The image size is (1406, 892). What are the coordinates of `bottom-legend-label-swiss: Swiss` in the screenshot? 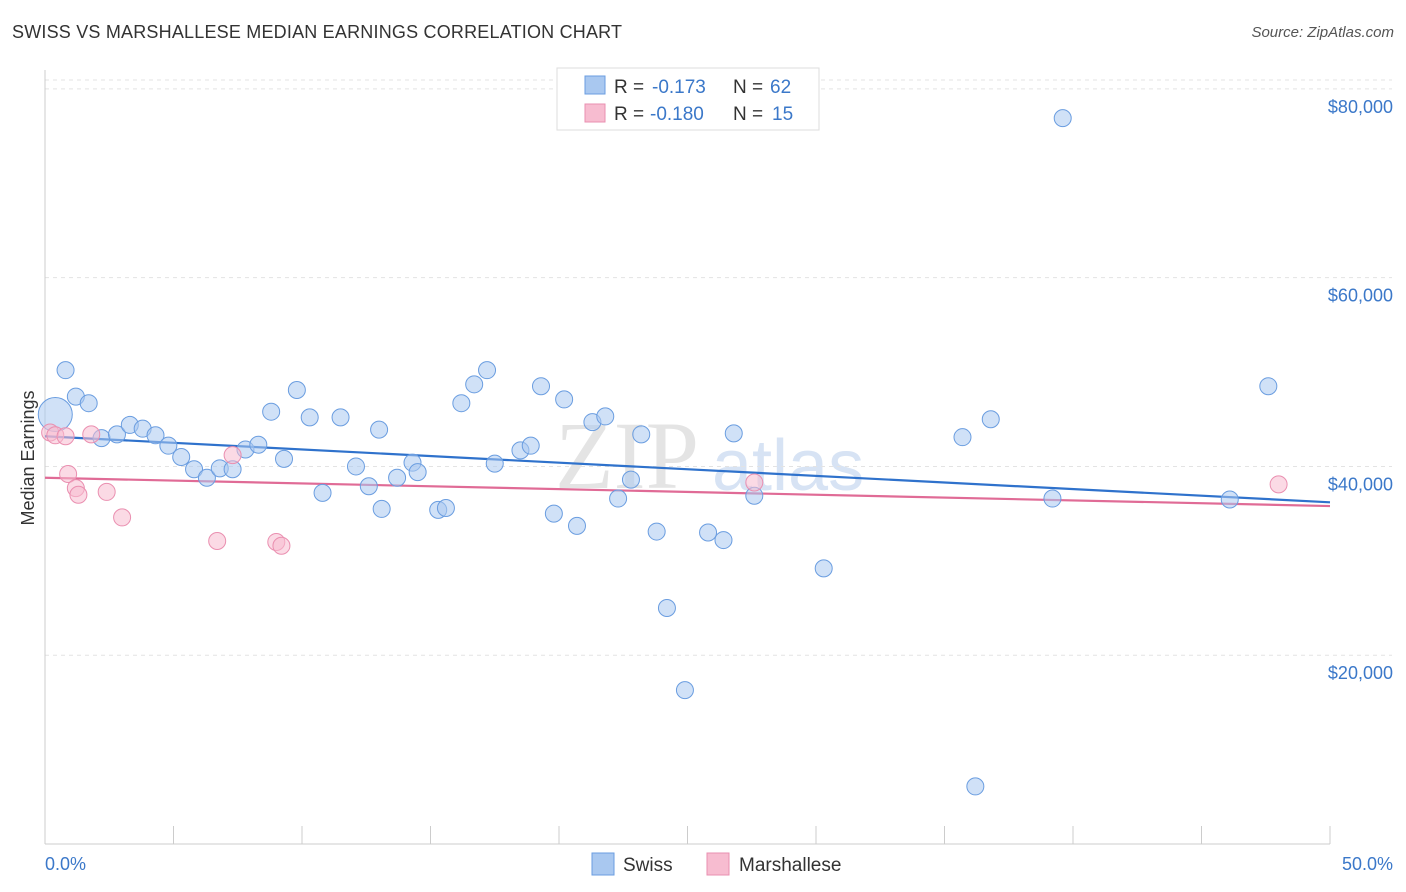 It's located at (648, 865).